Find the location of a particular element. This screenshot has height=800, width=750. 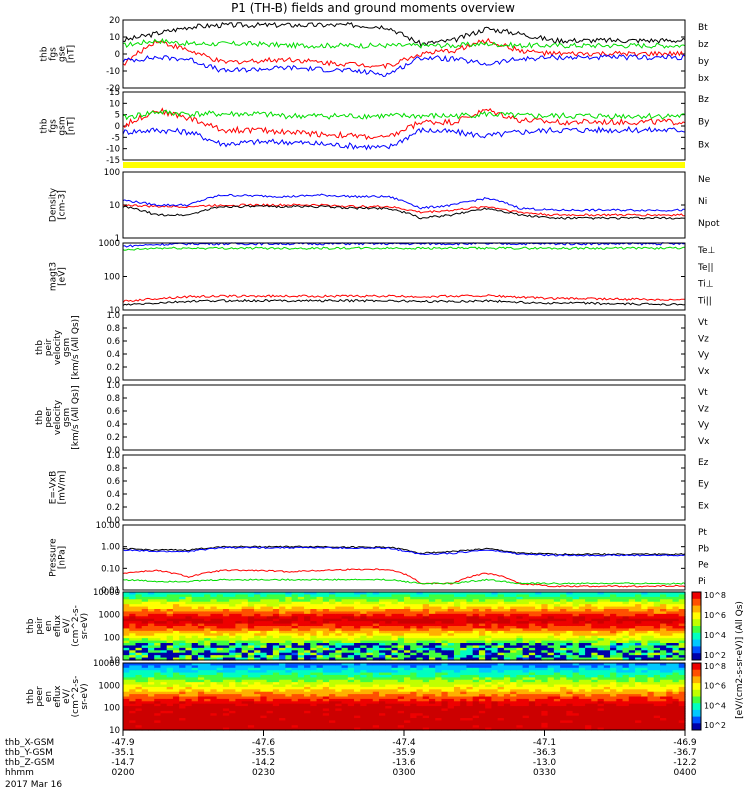

y-tick-label: 100 is located at coordinates (112, 709).